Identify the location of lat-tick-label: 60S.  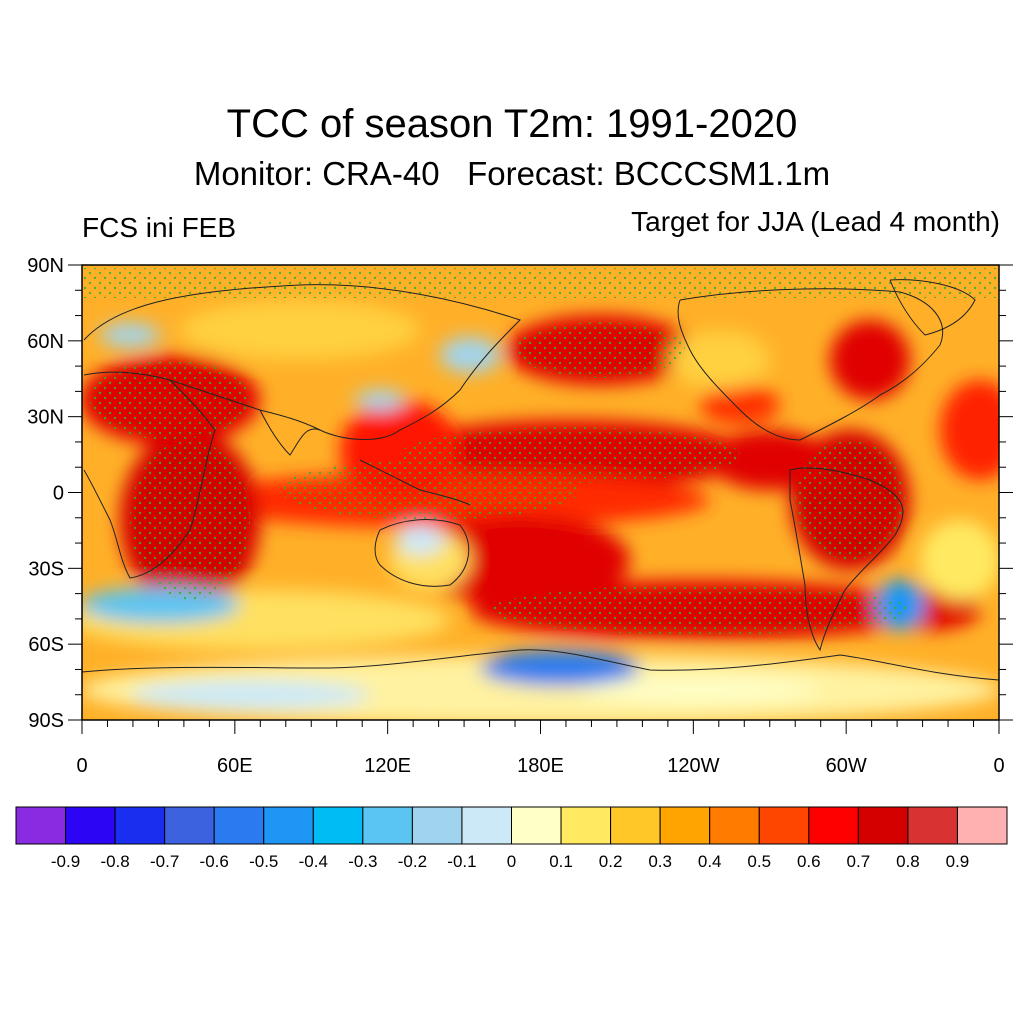
(46, 645).